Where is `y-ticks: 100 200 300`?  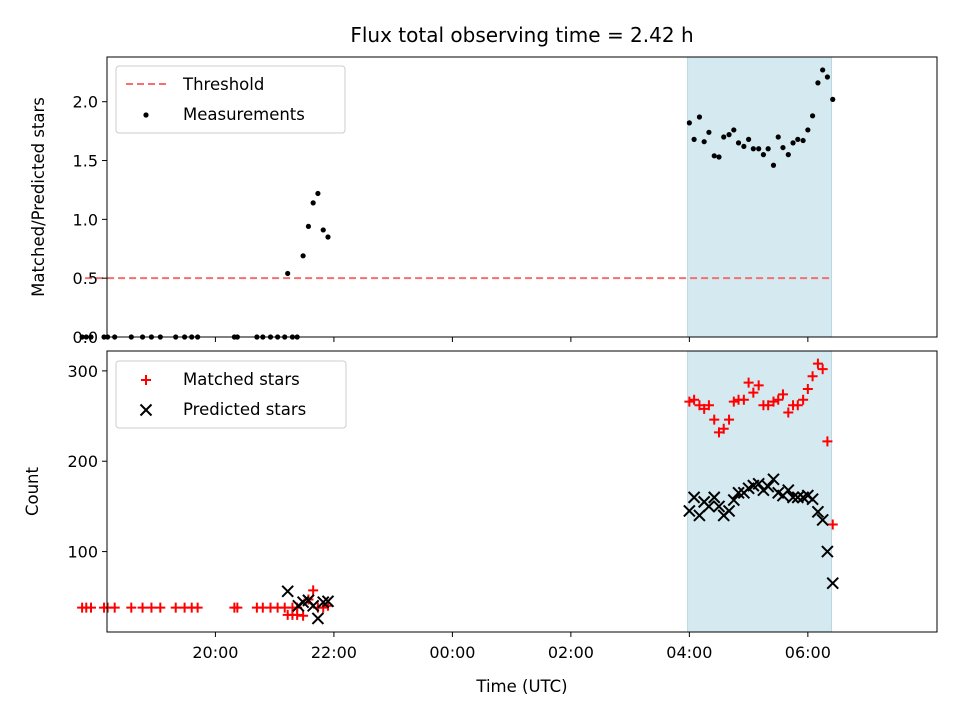
y-ticks: 100 200 300 is located at coordinates (87, 462).